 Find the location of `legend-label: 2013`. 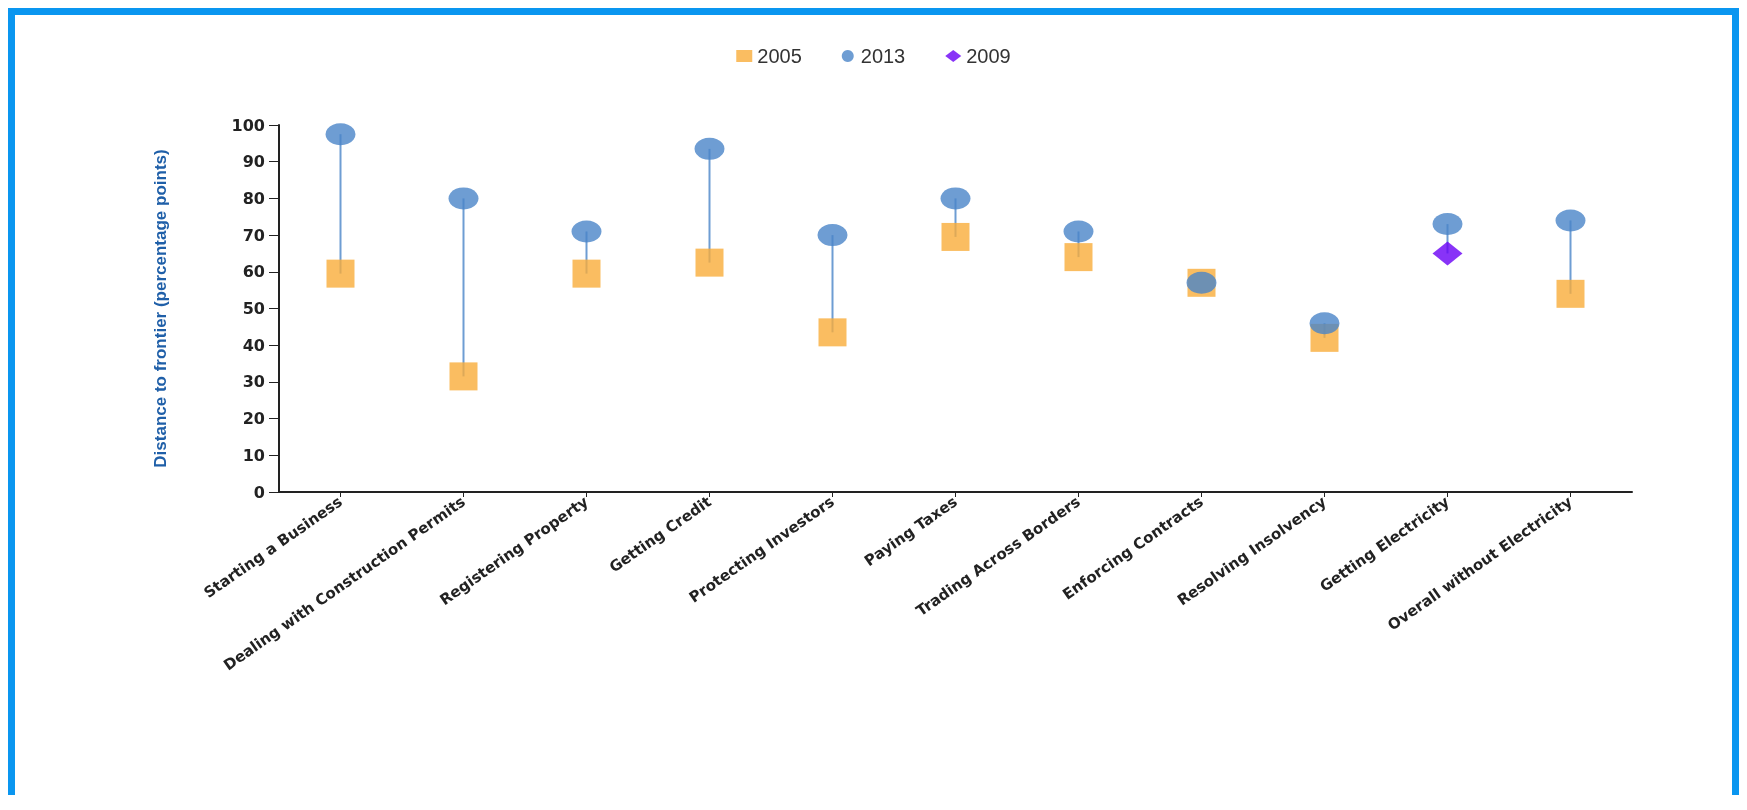

legend-label: 2013 is located at coordinates (883, 56).